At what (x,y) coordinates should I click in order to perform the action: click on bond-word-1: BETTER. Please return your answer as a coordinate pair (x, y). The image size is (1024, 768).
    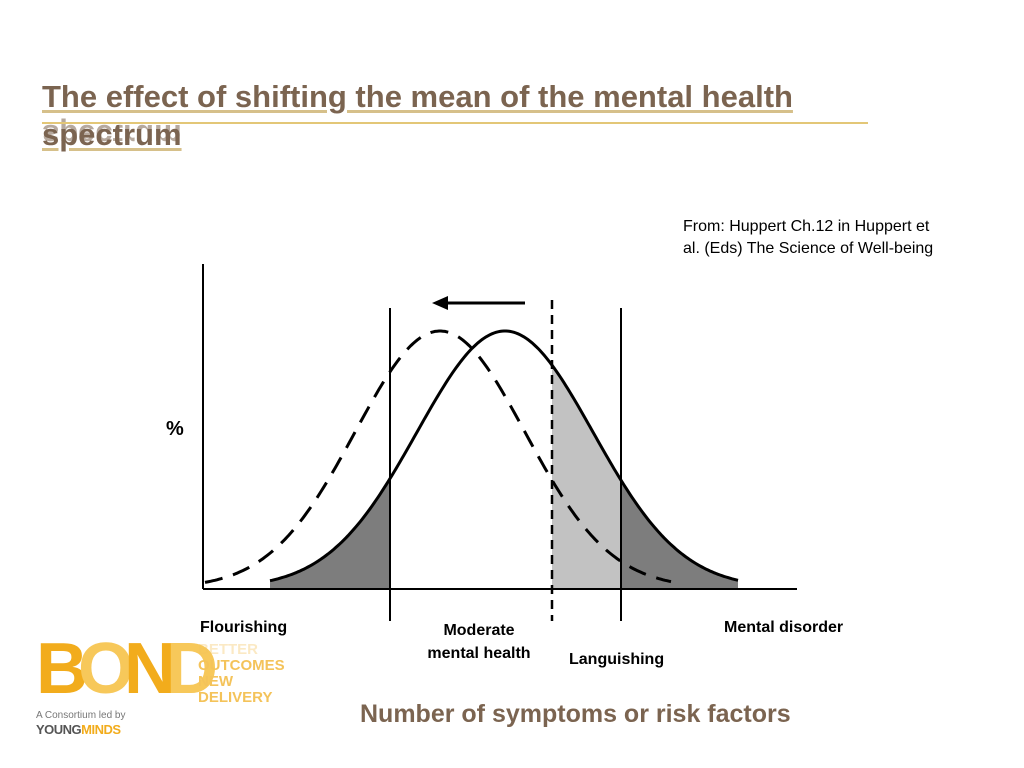
    Looking at the image, I should click on (228, 649).